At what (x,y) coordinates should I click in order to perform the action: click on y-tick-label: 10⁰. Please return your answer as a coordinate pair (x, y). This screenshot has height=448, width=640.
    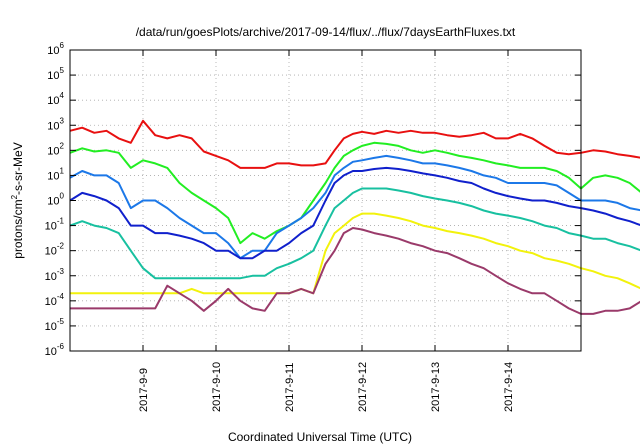
    Looking at the image, I should click on (55, 200).